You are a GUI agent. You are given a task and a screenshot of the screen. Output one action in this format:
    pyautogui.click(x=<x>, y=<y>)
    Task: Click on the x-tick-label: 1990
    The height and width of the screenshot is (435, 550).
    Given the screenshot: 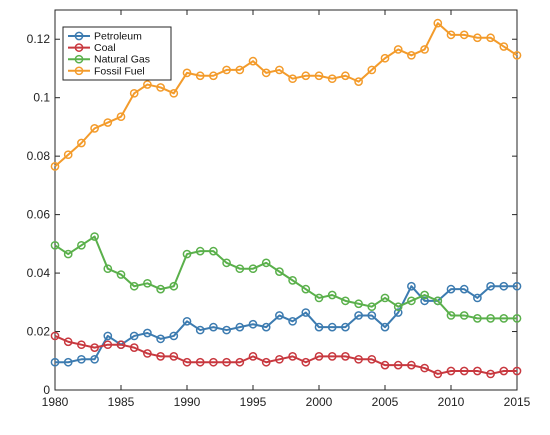 What is the action you would take?
    pyautogui.click(x=187, y=402)
    